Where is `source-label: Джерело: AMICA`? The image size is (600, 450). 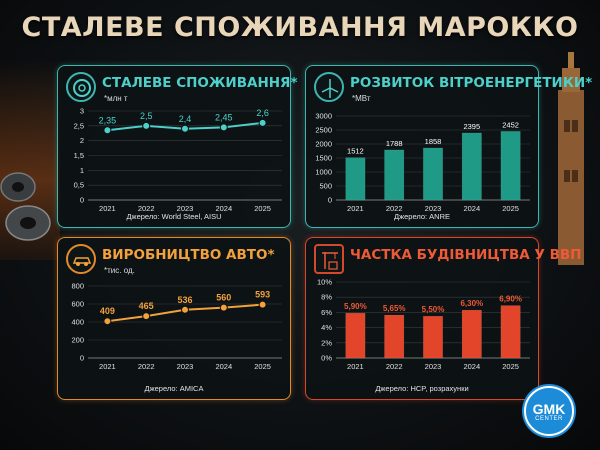
source-label: Джерело: AMICA is located at coordinates (174, 388).